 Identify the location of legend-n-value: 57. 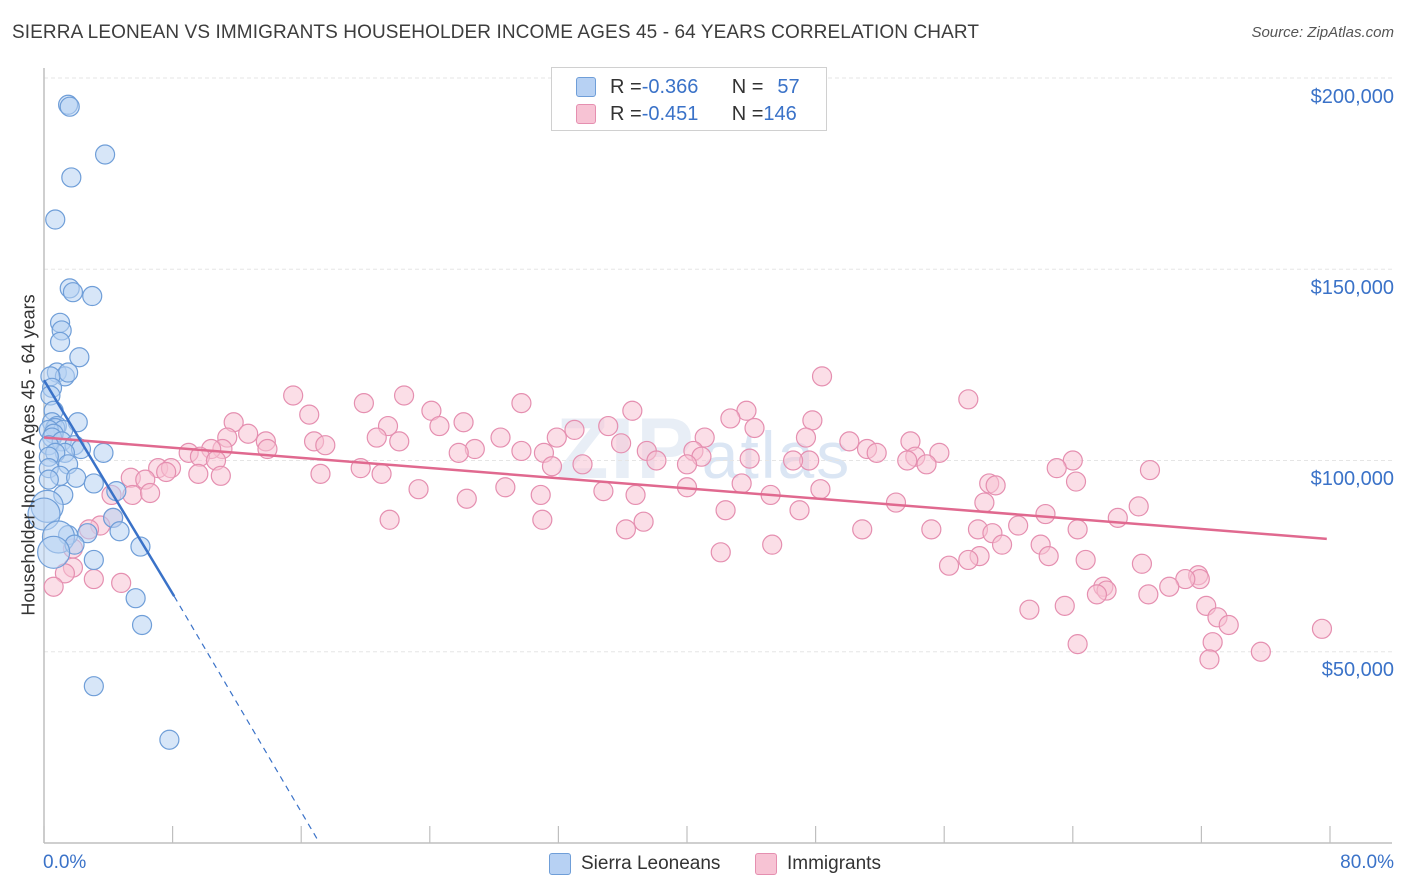
(788, 86).